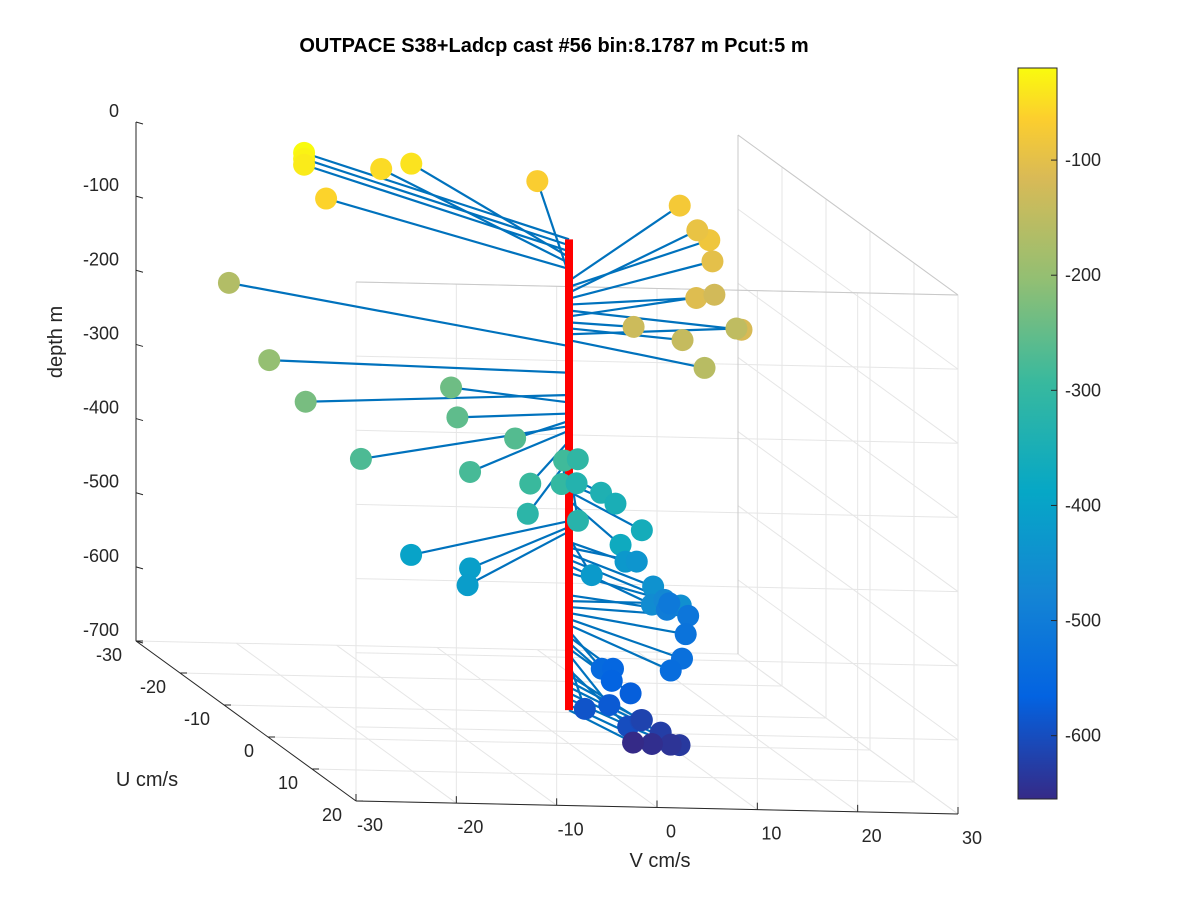 The image size is (1200, 900). What do you see at coordinates (848, 215) in the screenshot?
I see `axis-edge-top-side` at bounding box center [848, 215].